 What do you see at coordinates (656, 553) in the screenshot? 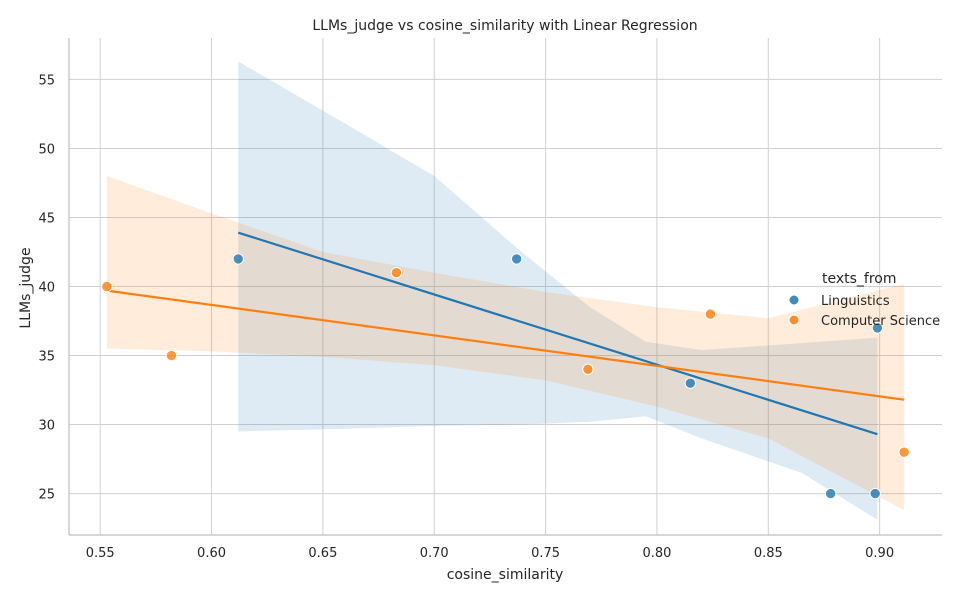
I see `x-tick-label: 0.80` at bounding box center [656, 553].